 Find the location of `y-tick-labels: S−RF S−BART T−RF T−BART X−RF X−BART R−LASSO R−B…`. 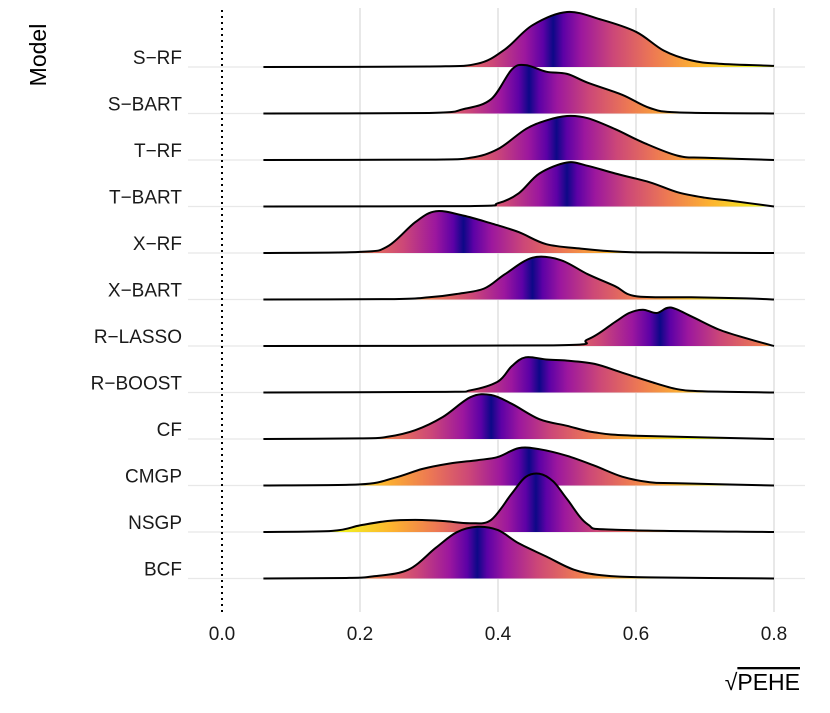

y-tick-labels: S−RF S−BART T−RF T−BART X−RF X−BART R−LASSO R−B… is located at coordinates (137, 314).